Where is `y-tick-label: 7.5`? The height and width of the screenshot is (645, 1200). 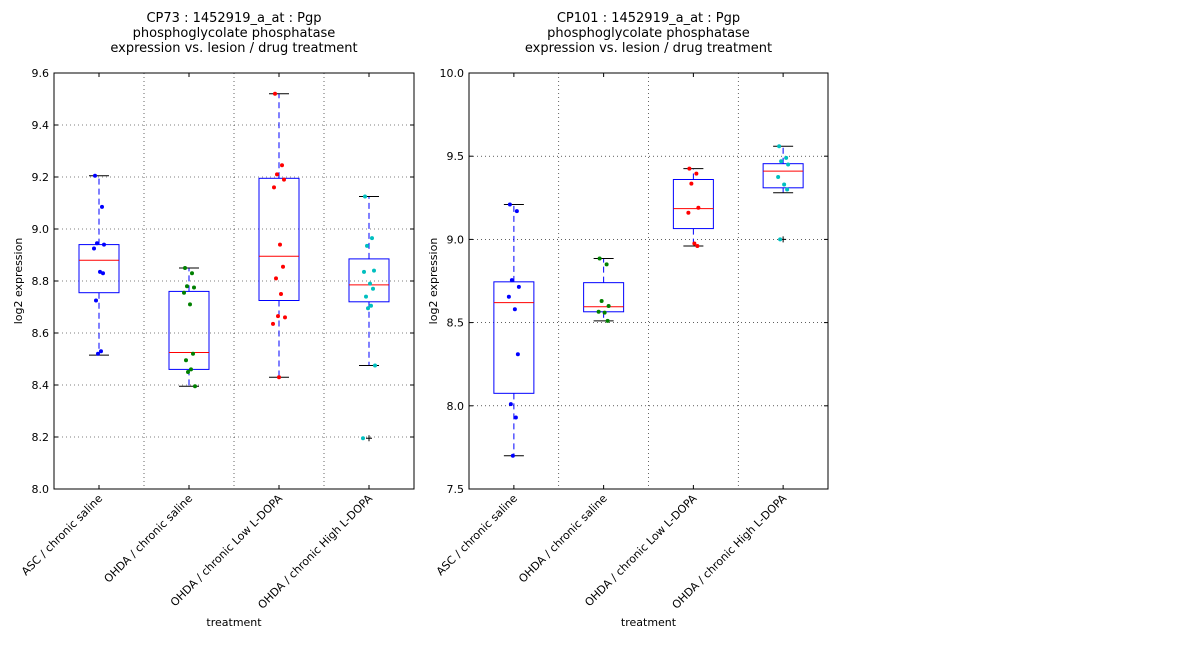
y-tick-label: 7.5 is located at coordinates (456, 489).